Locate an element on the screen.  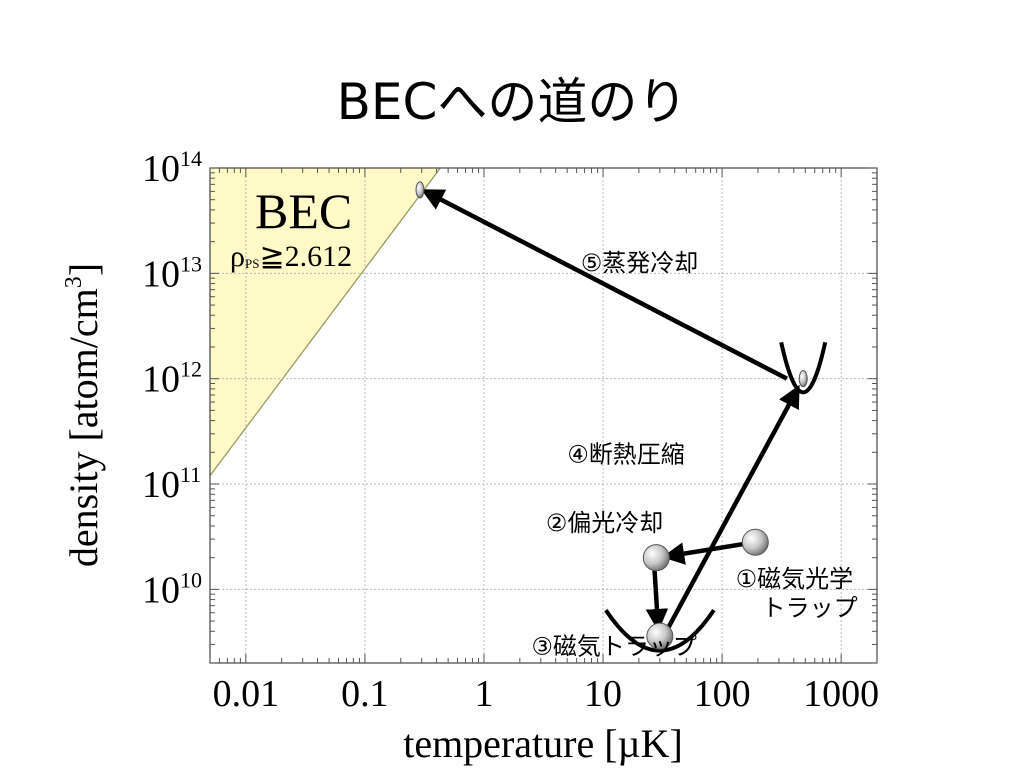
y-tick-label: 1010 is located at coordinates (172, 589).